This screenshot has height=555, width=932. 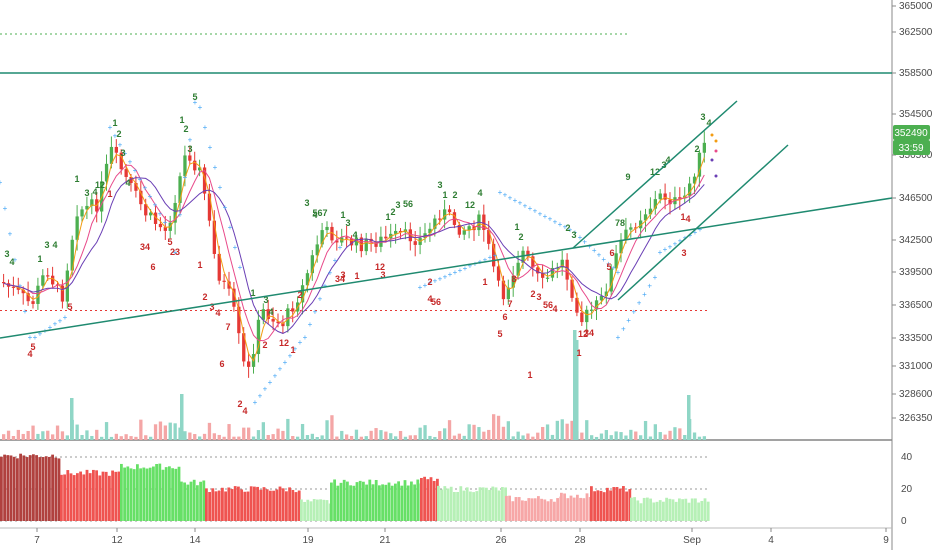 I want to click on price-tick-label: 342500, so click(x=915, y=240).